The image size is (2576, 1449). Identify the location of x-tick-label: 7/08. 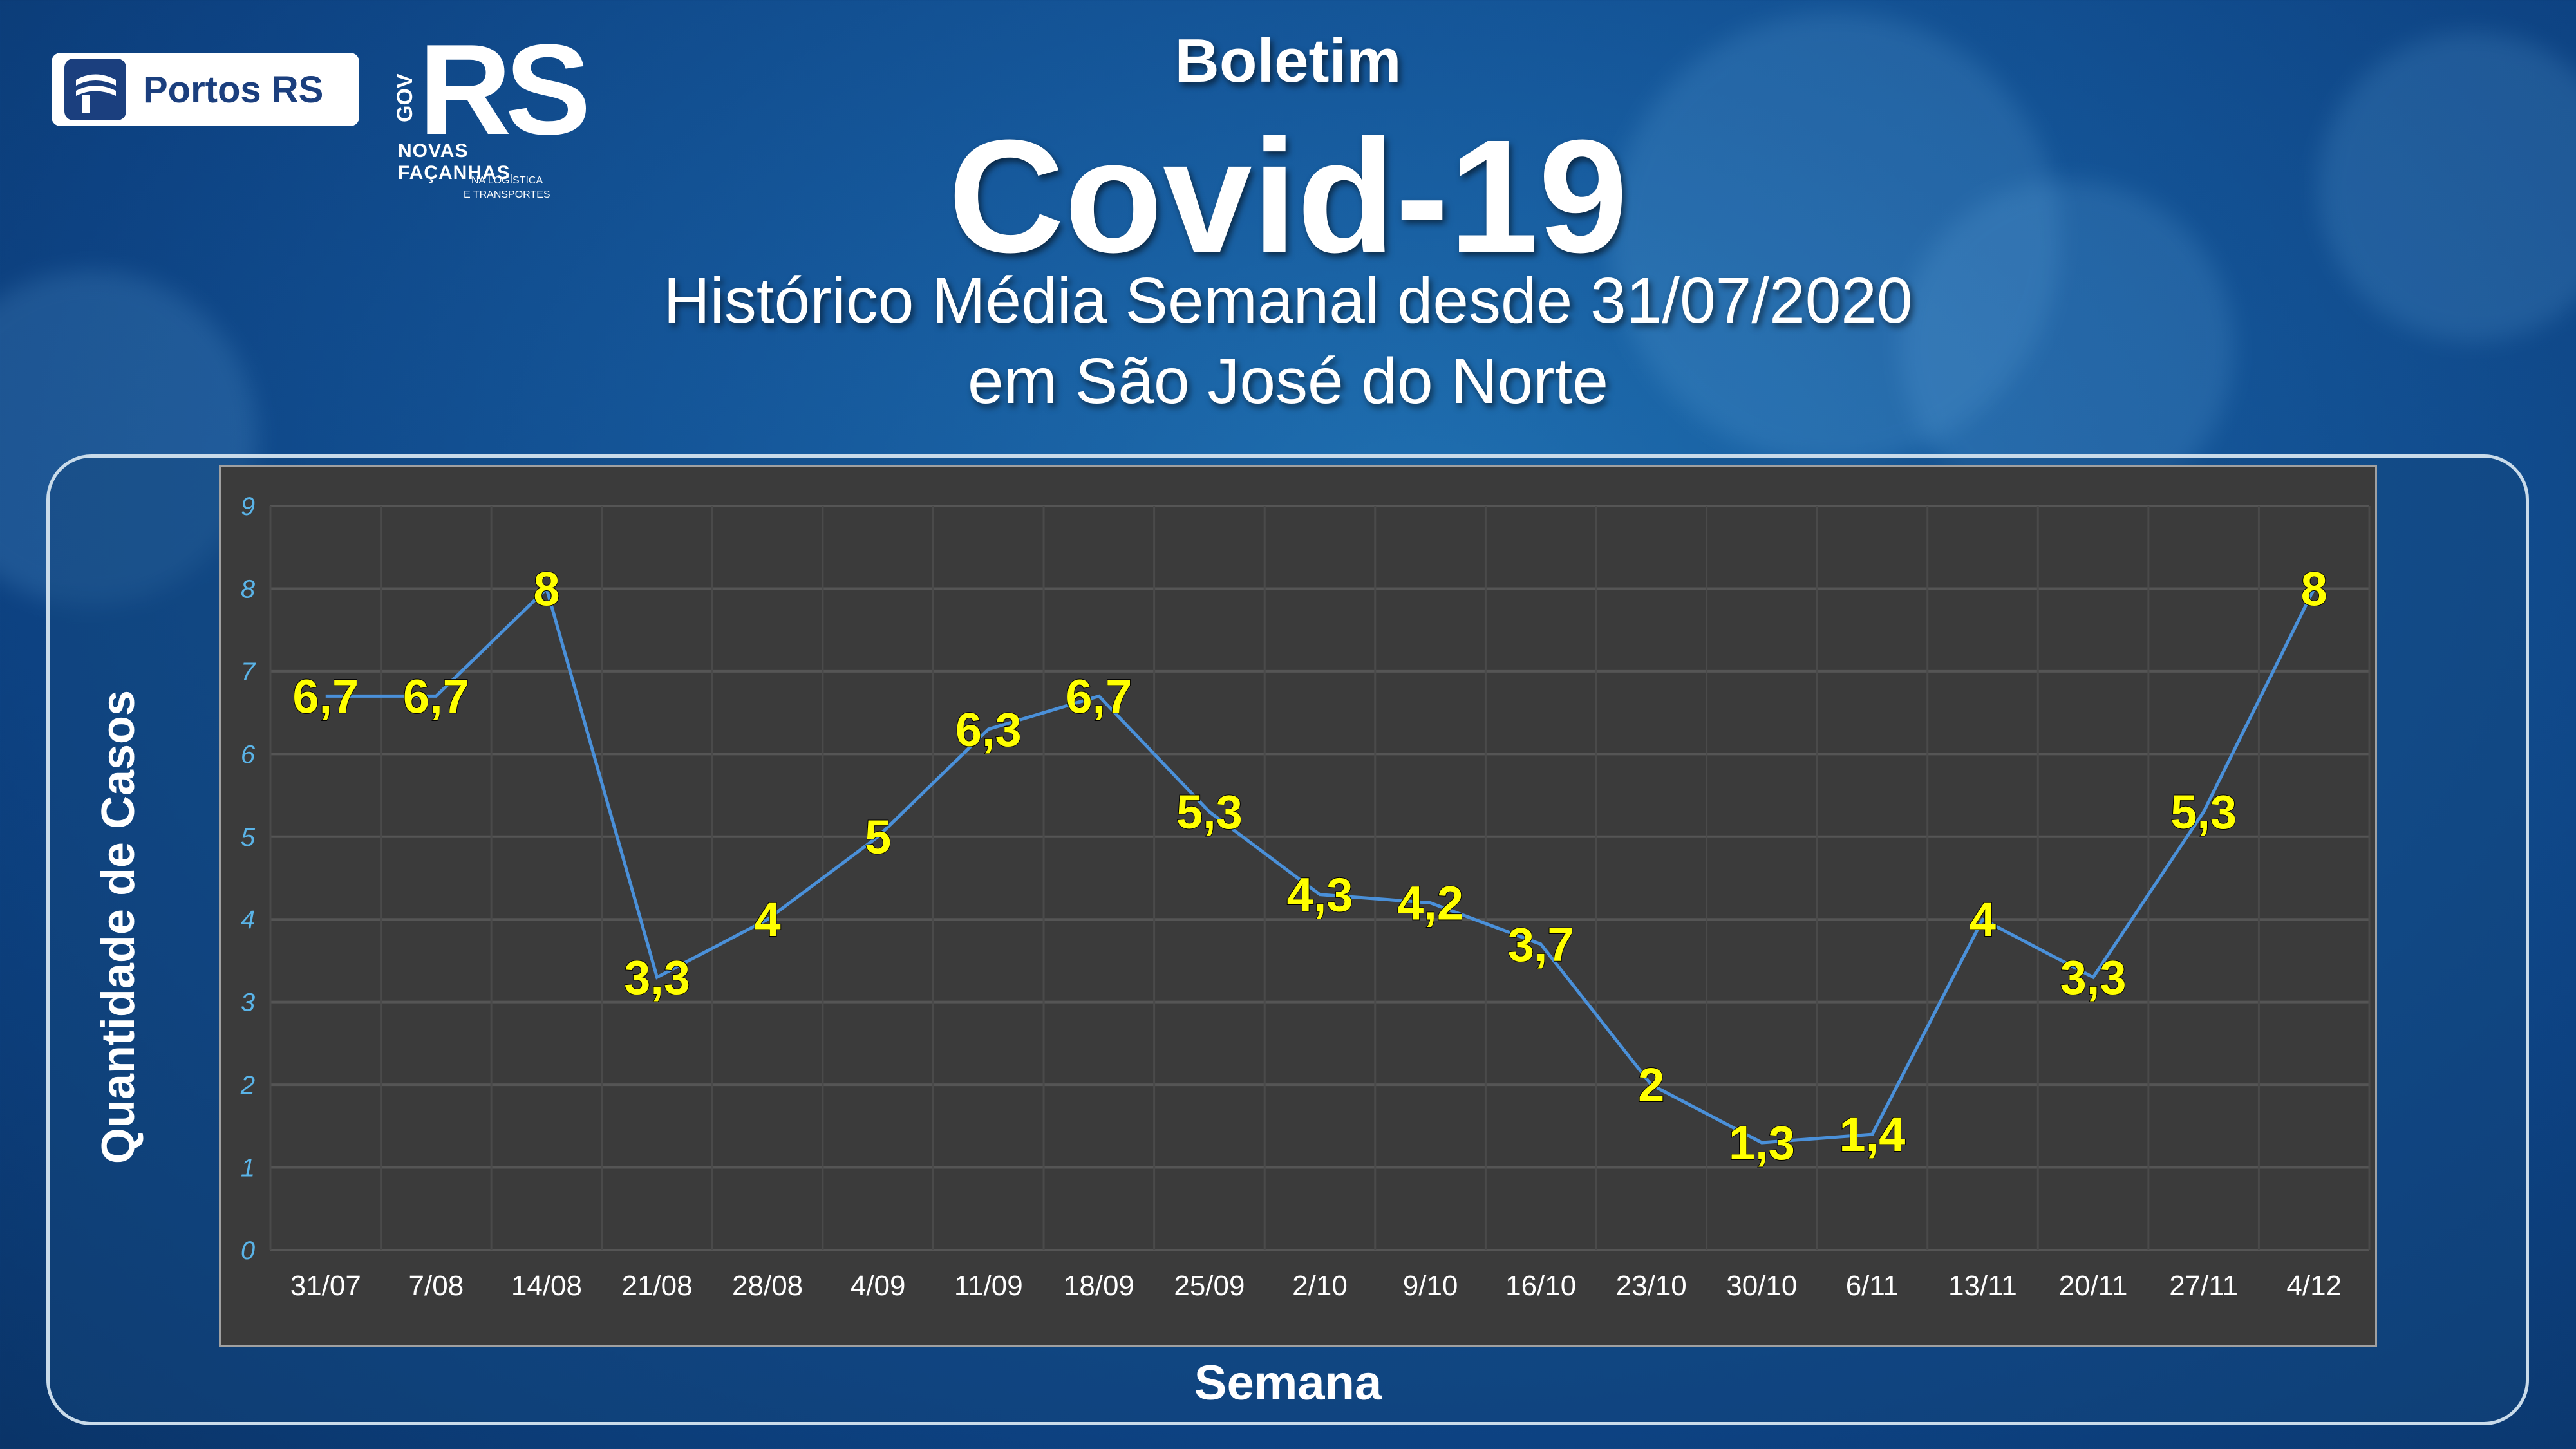
(436, 1286).